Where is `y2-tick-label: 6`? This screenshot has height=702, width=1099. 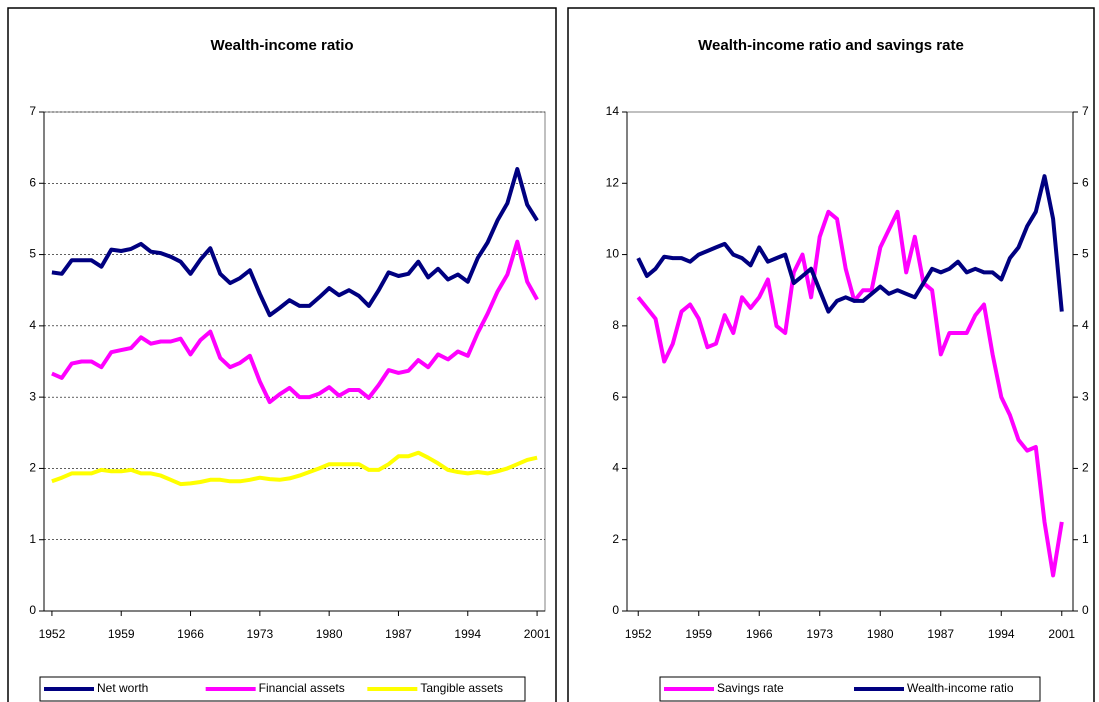
y2-tick-label: 6 is located at coordinates (1085, 182).